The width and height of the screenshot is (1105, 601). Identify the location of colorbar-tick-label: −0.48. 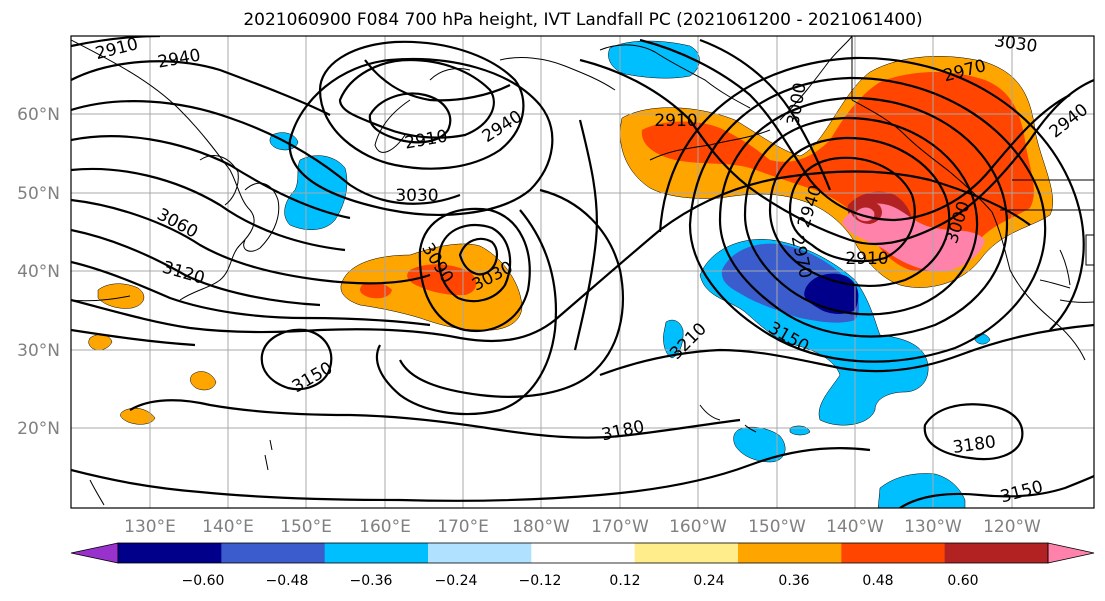
(287, 581).